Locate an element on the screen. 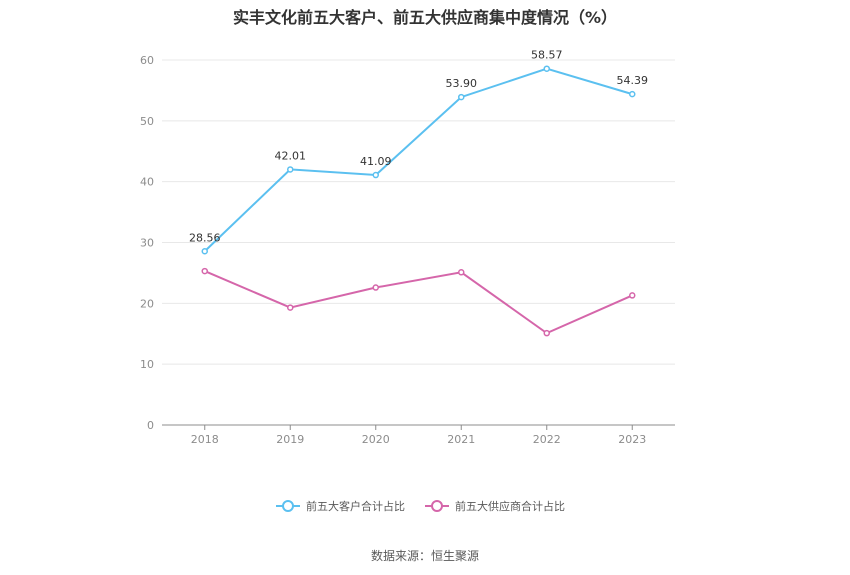  y-tick-label: 40 is located at coordinates (147, 182).